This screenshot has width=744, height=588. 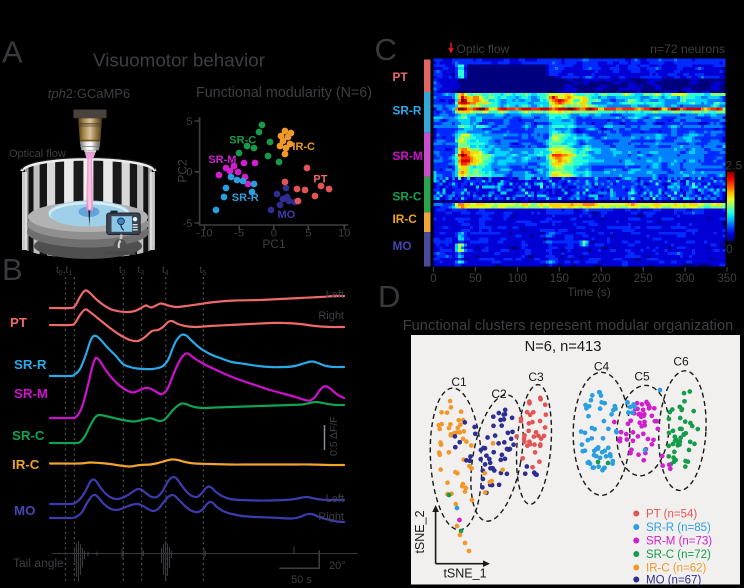 I want to click on svg-text: 100, so click(x=517, y=279).